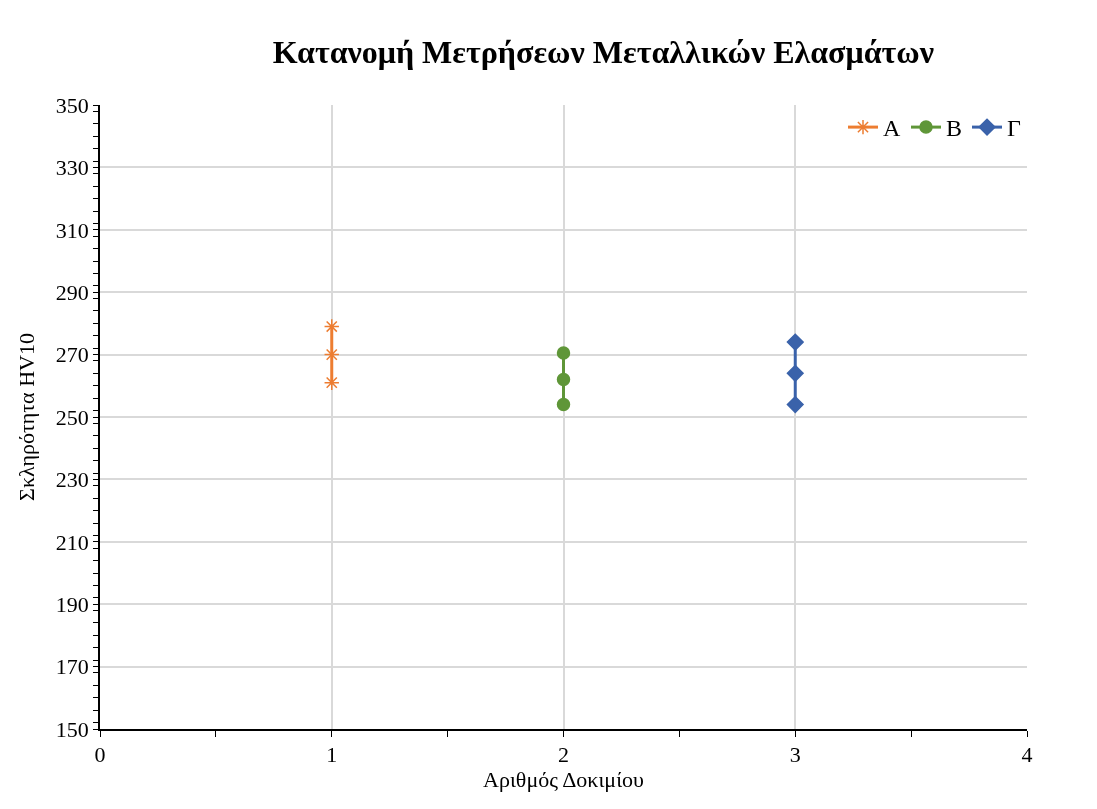  What do you see at coordinates (954, 128) in the screenshot?
I see `legend-label: B` at bounding box center [954, 128].